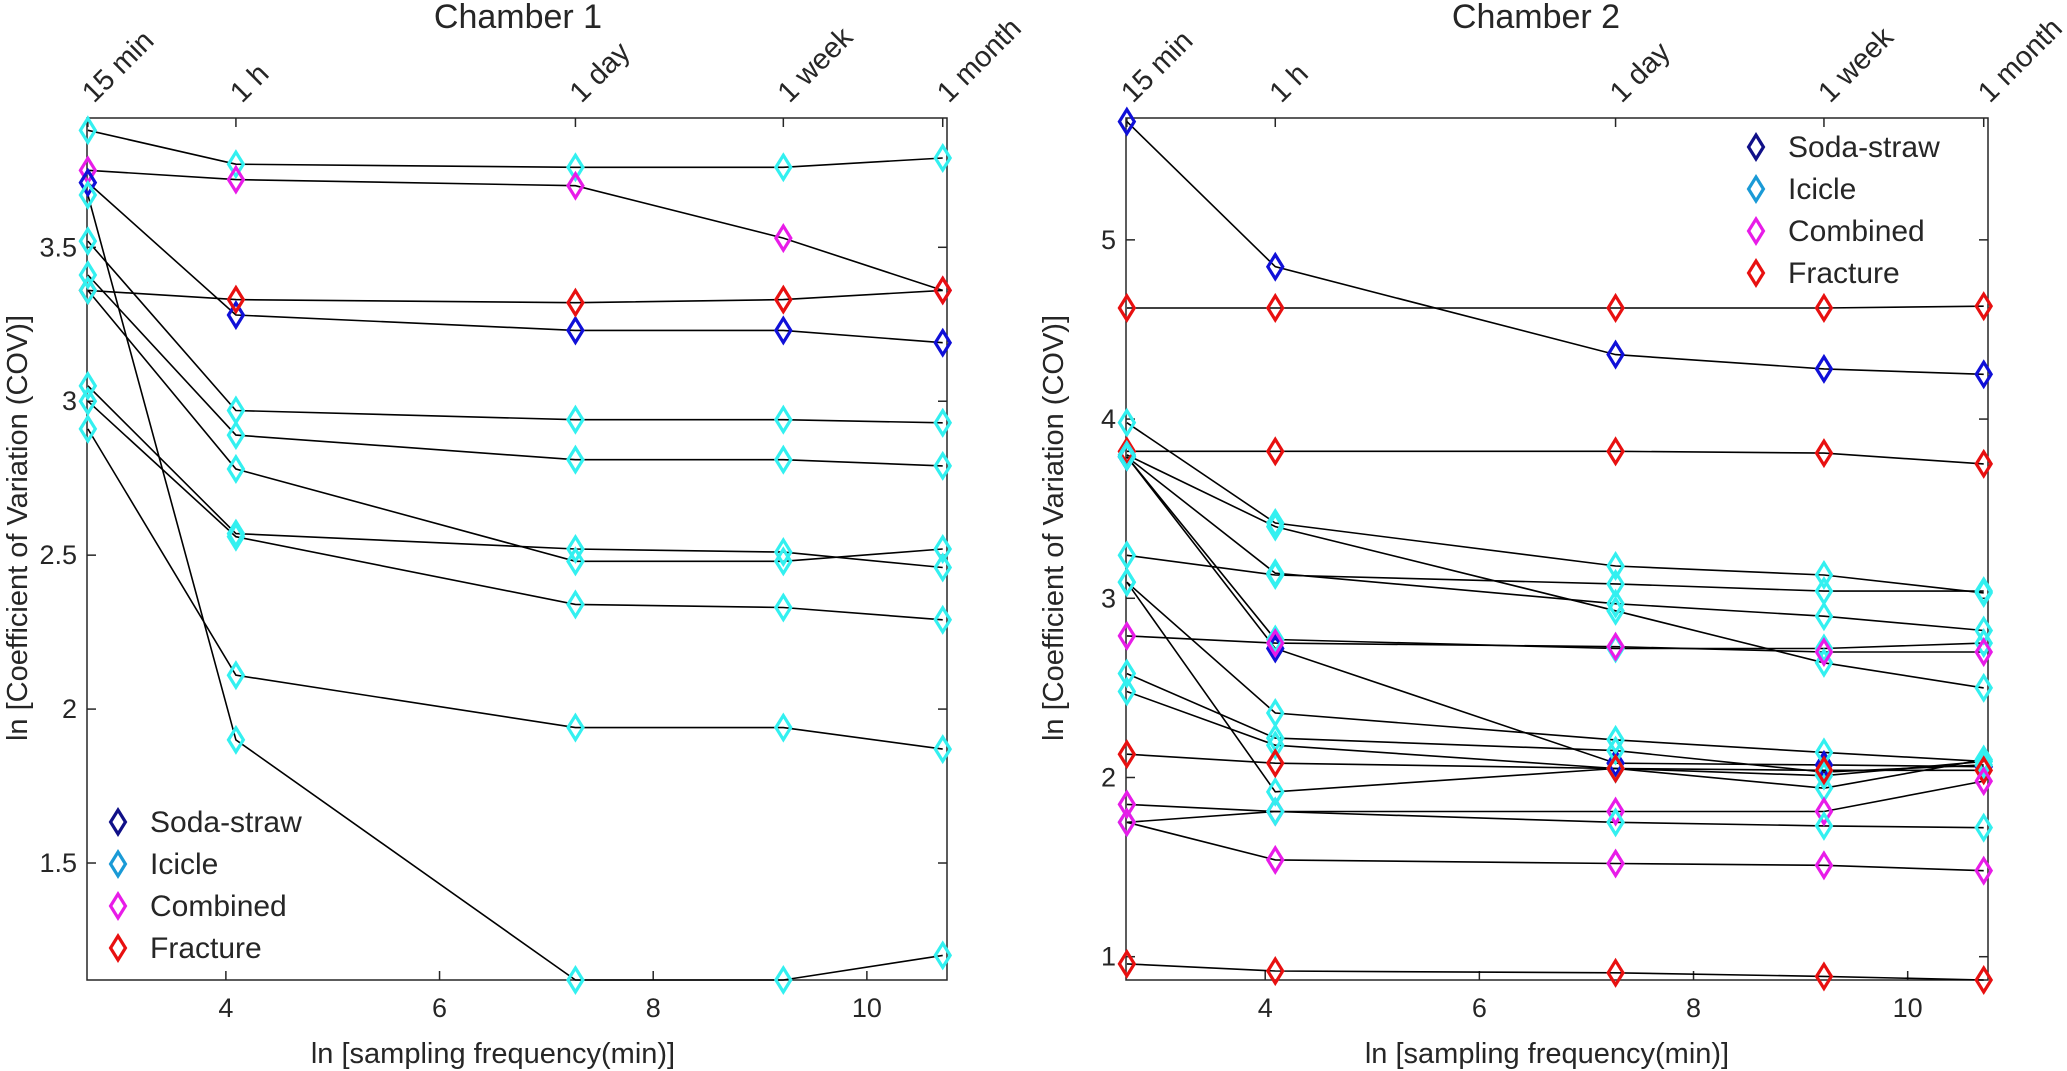 Image resolution: width=2067 pixels, height=1071 pixels. Describe the element at coordinates (69, 709) in the screenshot. I see `y-tick-label: 2` at that location.